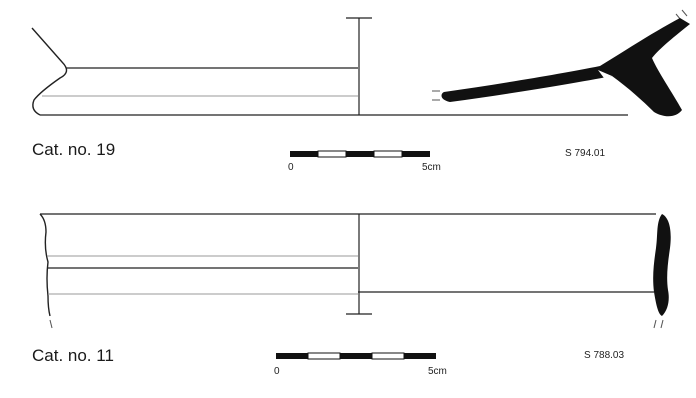 The height and width of the screenshot is (398, 696). What do you see at coordinates (74, 149) in the screenshot?
I see `catalogue-caption: Cat. no. 19` at bounding box center [74, 149].